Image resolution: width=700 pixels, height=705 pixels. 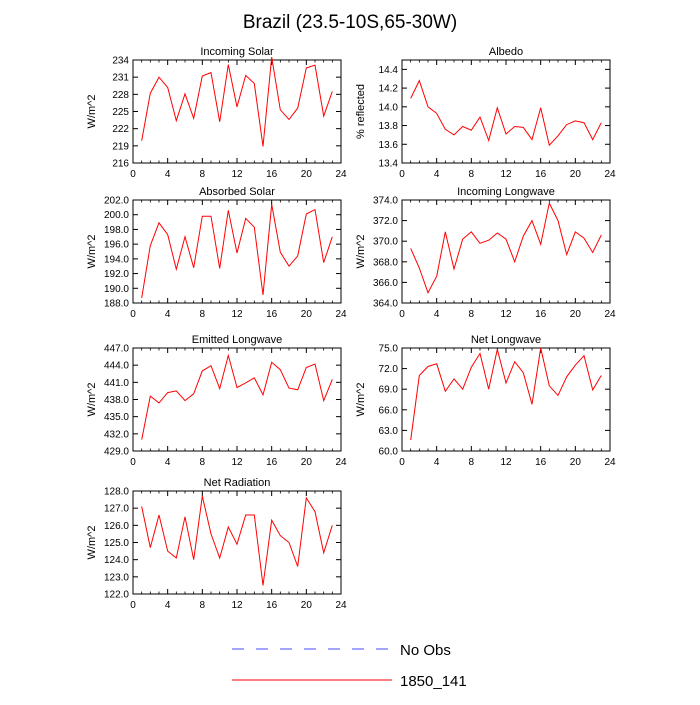 I want to click on y-tick-label-emitted-longwave: 441.0, so click(x=116, y=383).